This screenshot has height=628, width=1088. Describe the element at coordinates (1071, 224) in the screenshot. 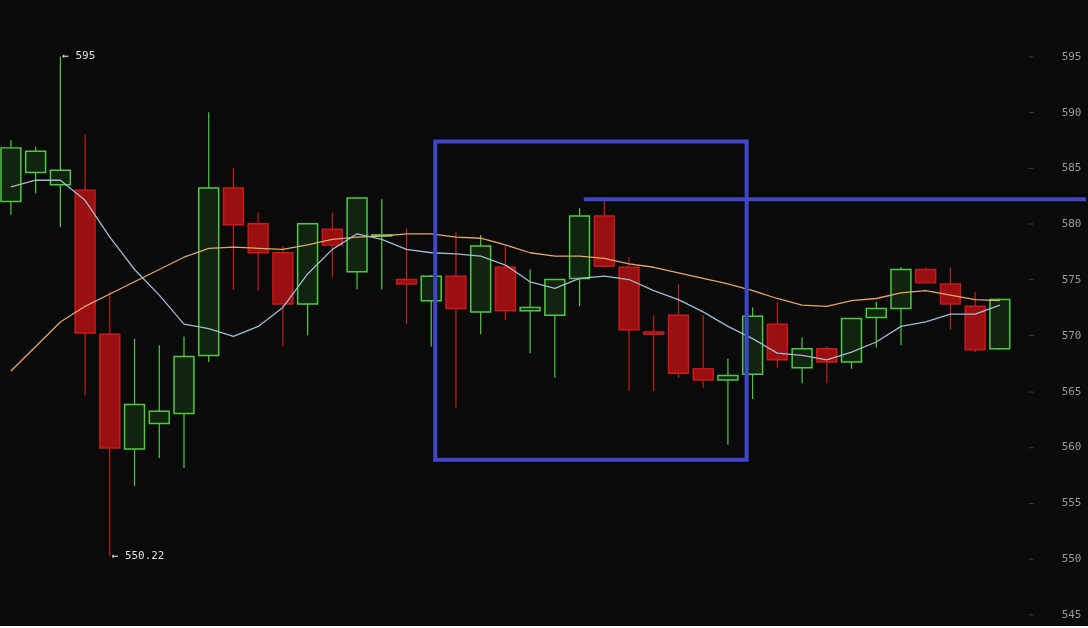

I see `y-tick-label: 580` at that location.